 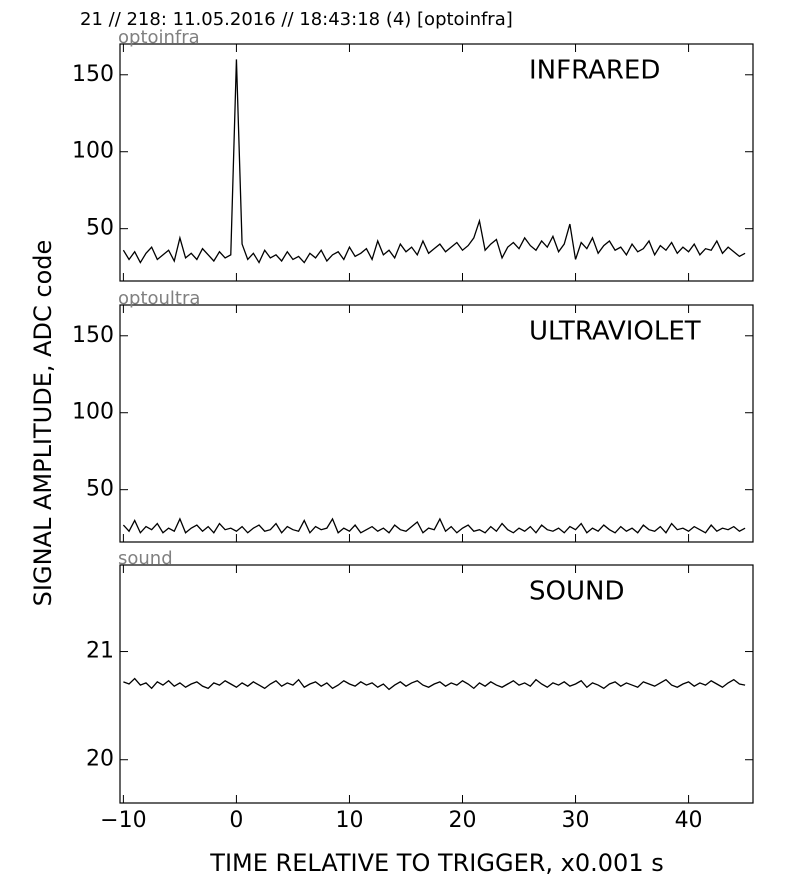 I want to click on panel-label: optoultra, so click(x=159, y=298).